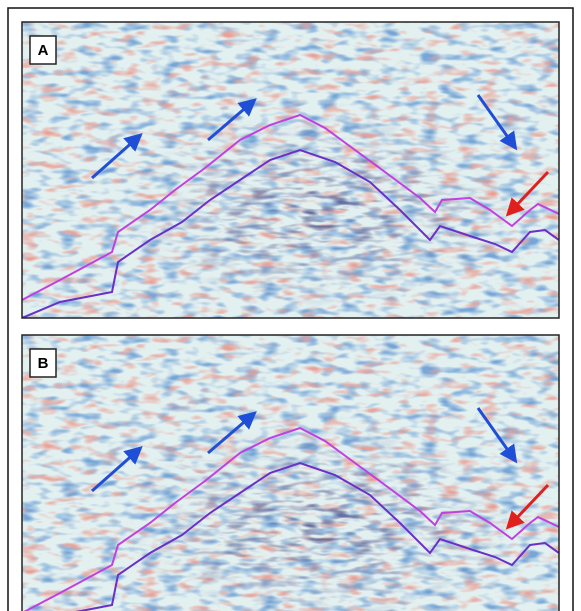 This screenshot has height=611, width=581. Describe the element at coordinates (43, 363) in the screenshot. I see `panel-label: B` at that location.